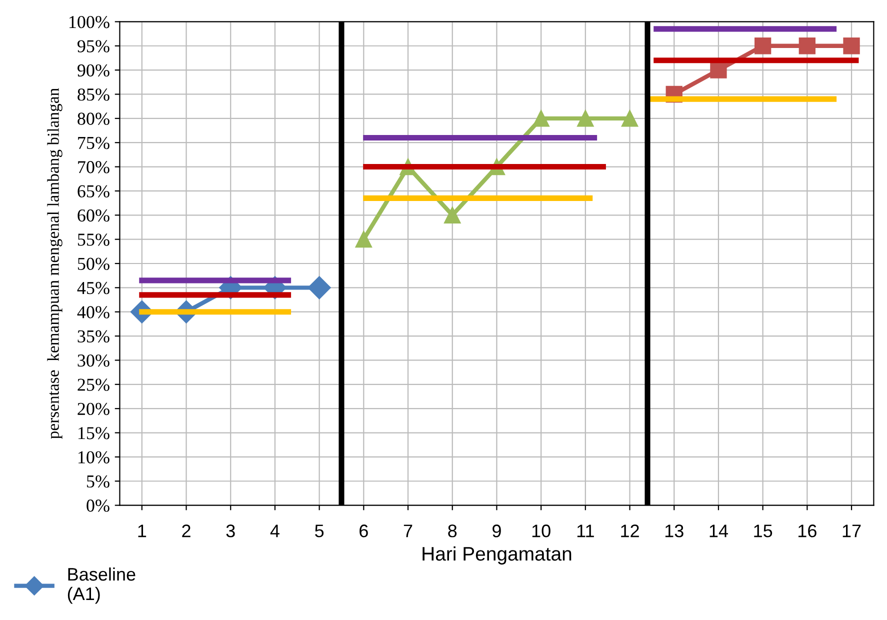  Describe the element at coordinates (585, 531) in the screenshot. I see `x-tick-label: 11` at that location.